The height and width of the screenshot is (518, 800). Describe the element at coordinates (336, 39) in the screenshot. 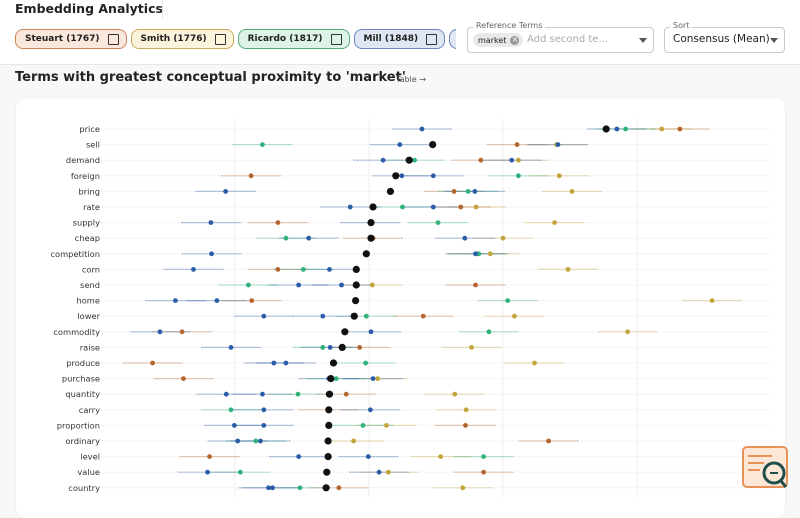

I see `checkbox-icon` at that location.